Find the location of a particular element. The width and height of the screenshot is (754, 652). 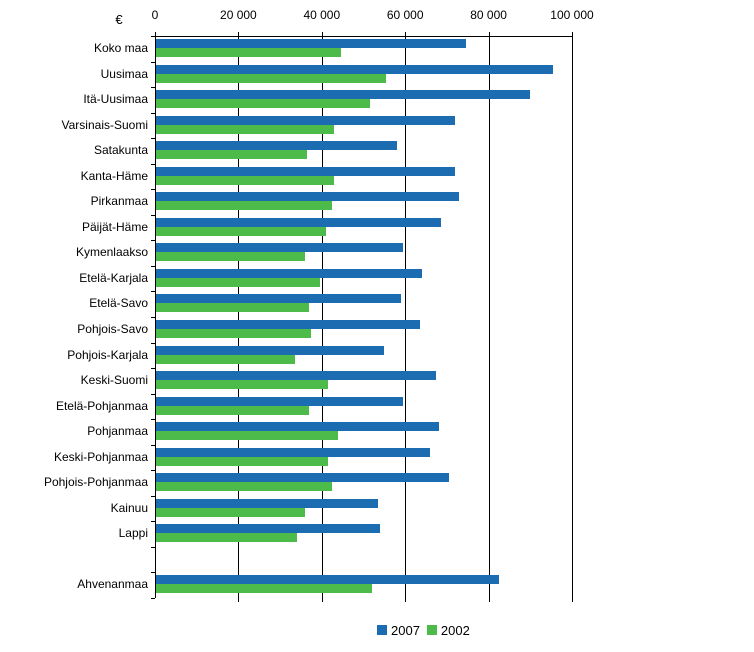

bar-2007-etelä-pohjanmaa is located at coordinates (279, 401).